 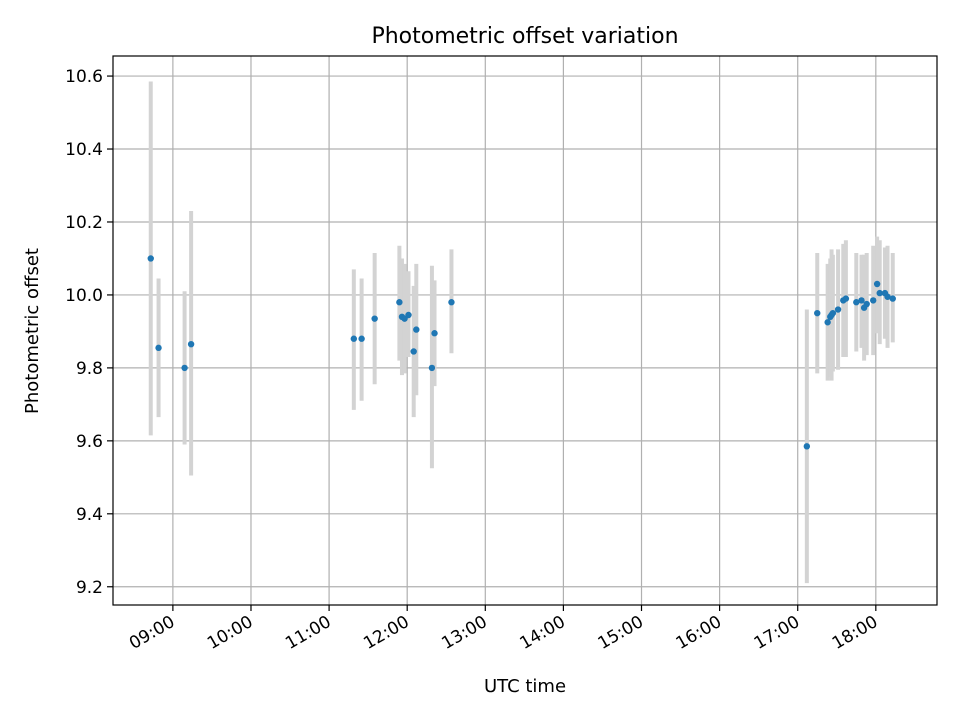 I want to click on y-tick-label: 9.4, so click(x=89, y=515).